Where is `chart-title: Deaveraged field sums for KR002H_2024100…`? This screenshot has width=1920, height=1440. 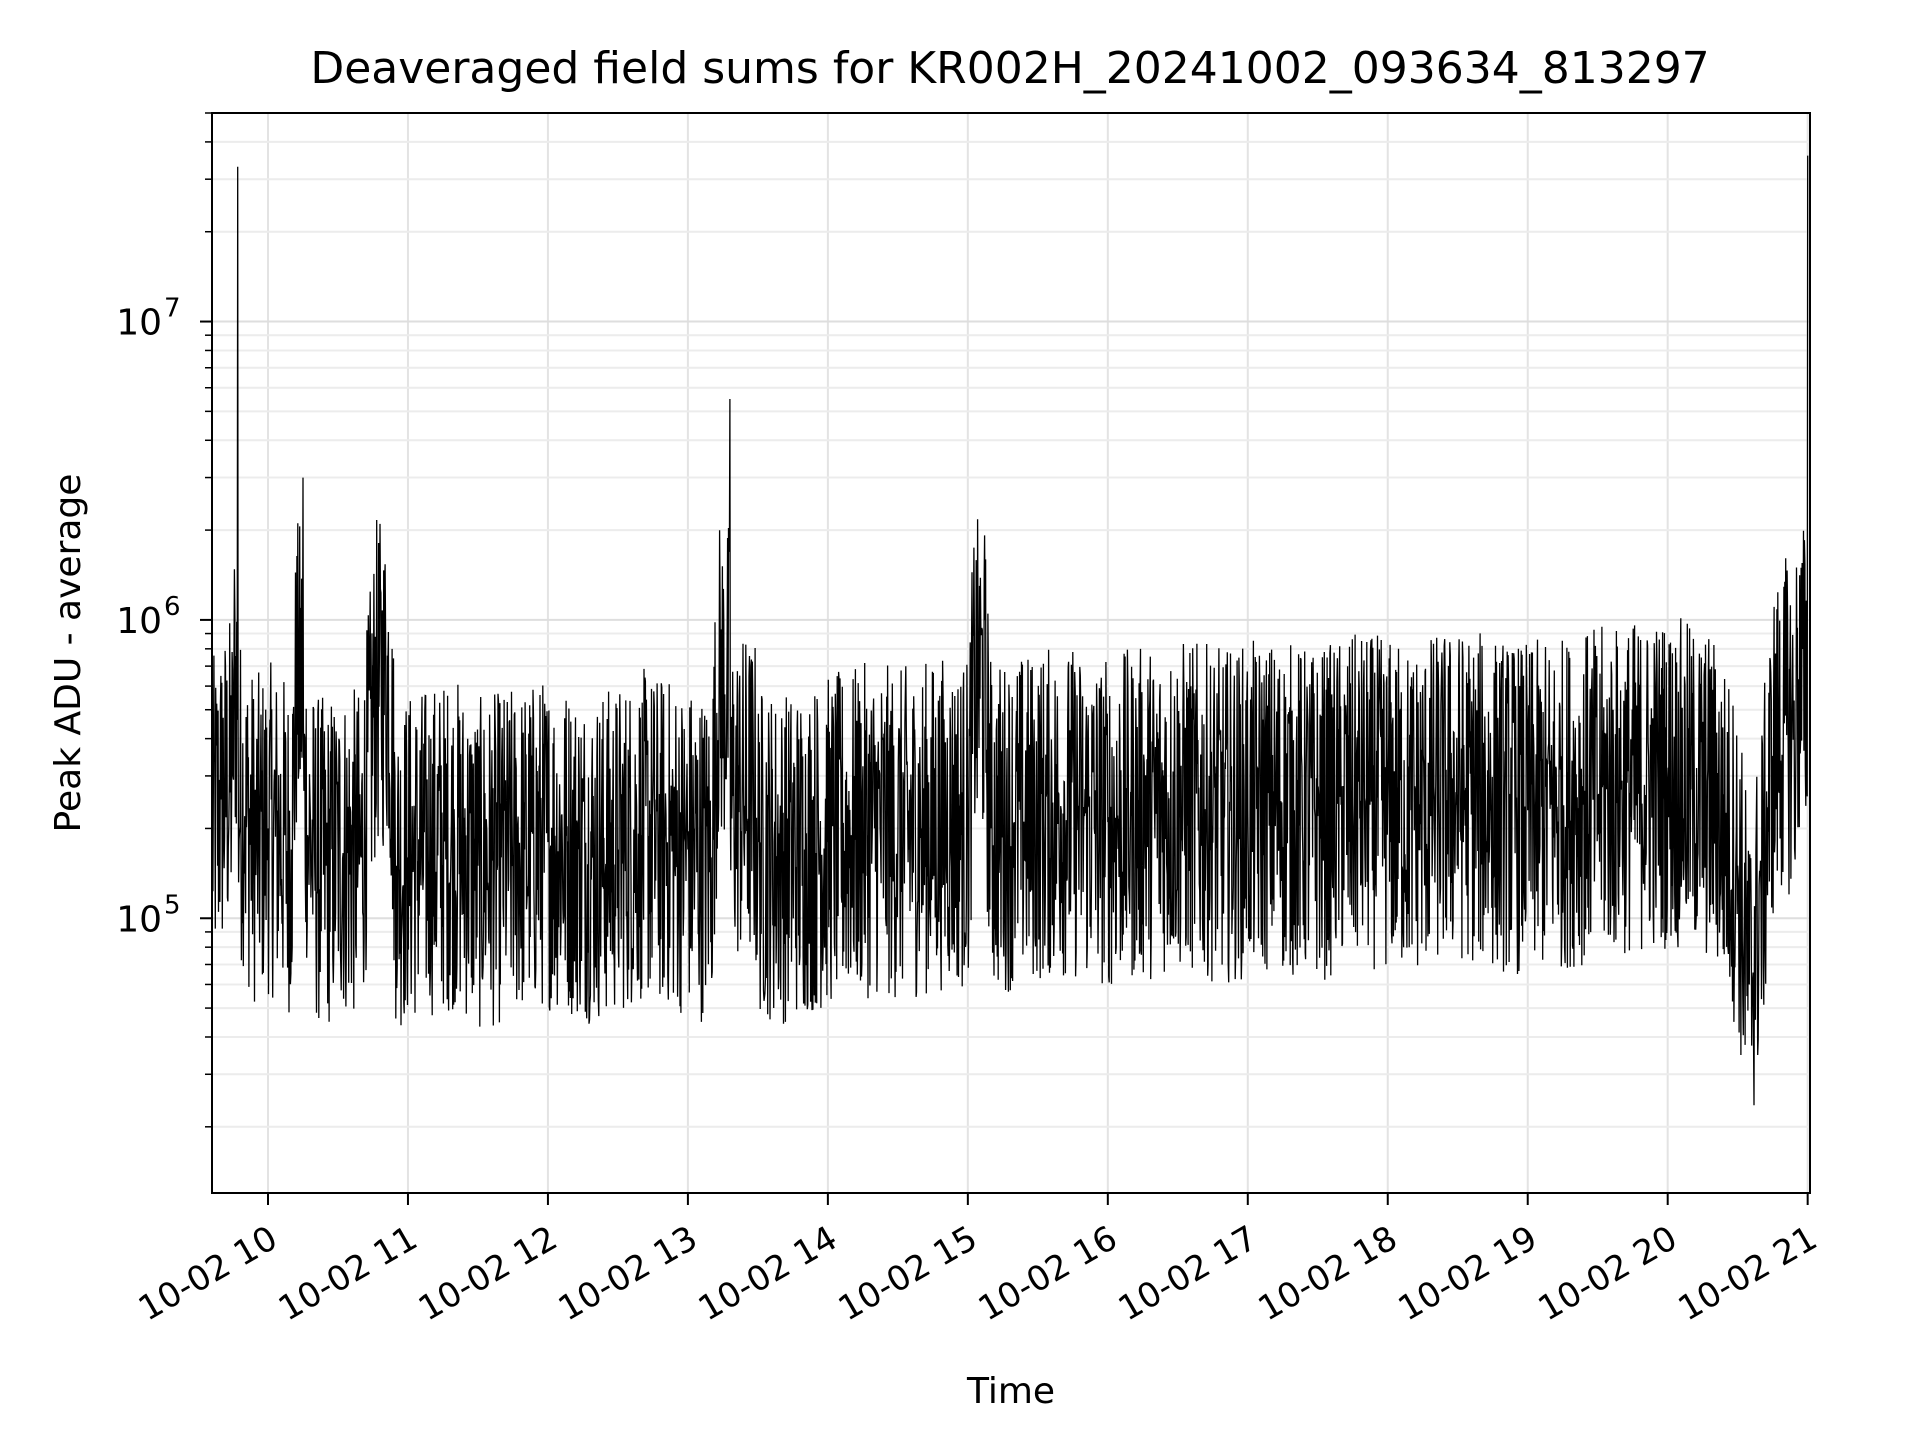 chart-title: Deaveraged field sums for KR002H_2024100… is located at coordinates (1009, 68).